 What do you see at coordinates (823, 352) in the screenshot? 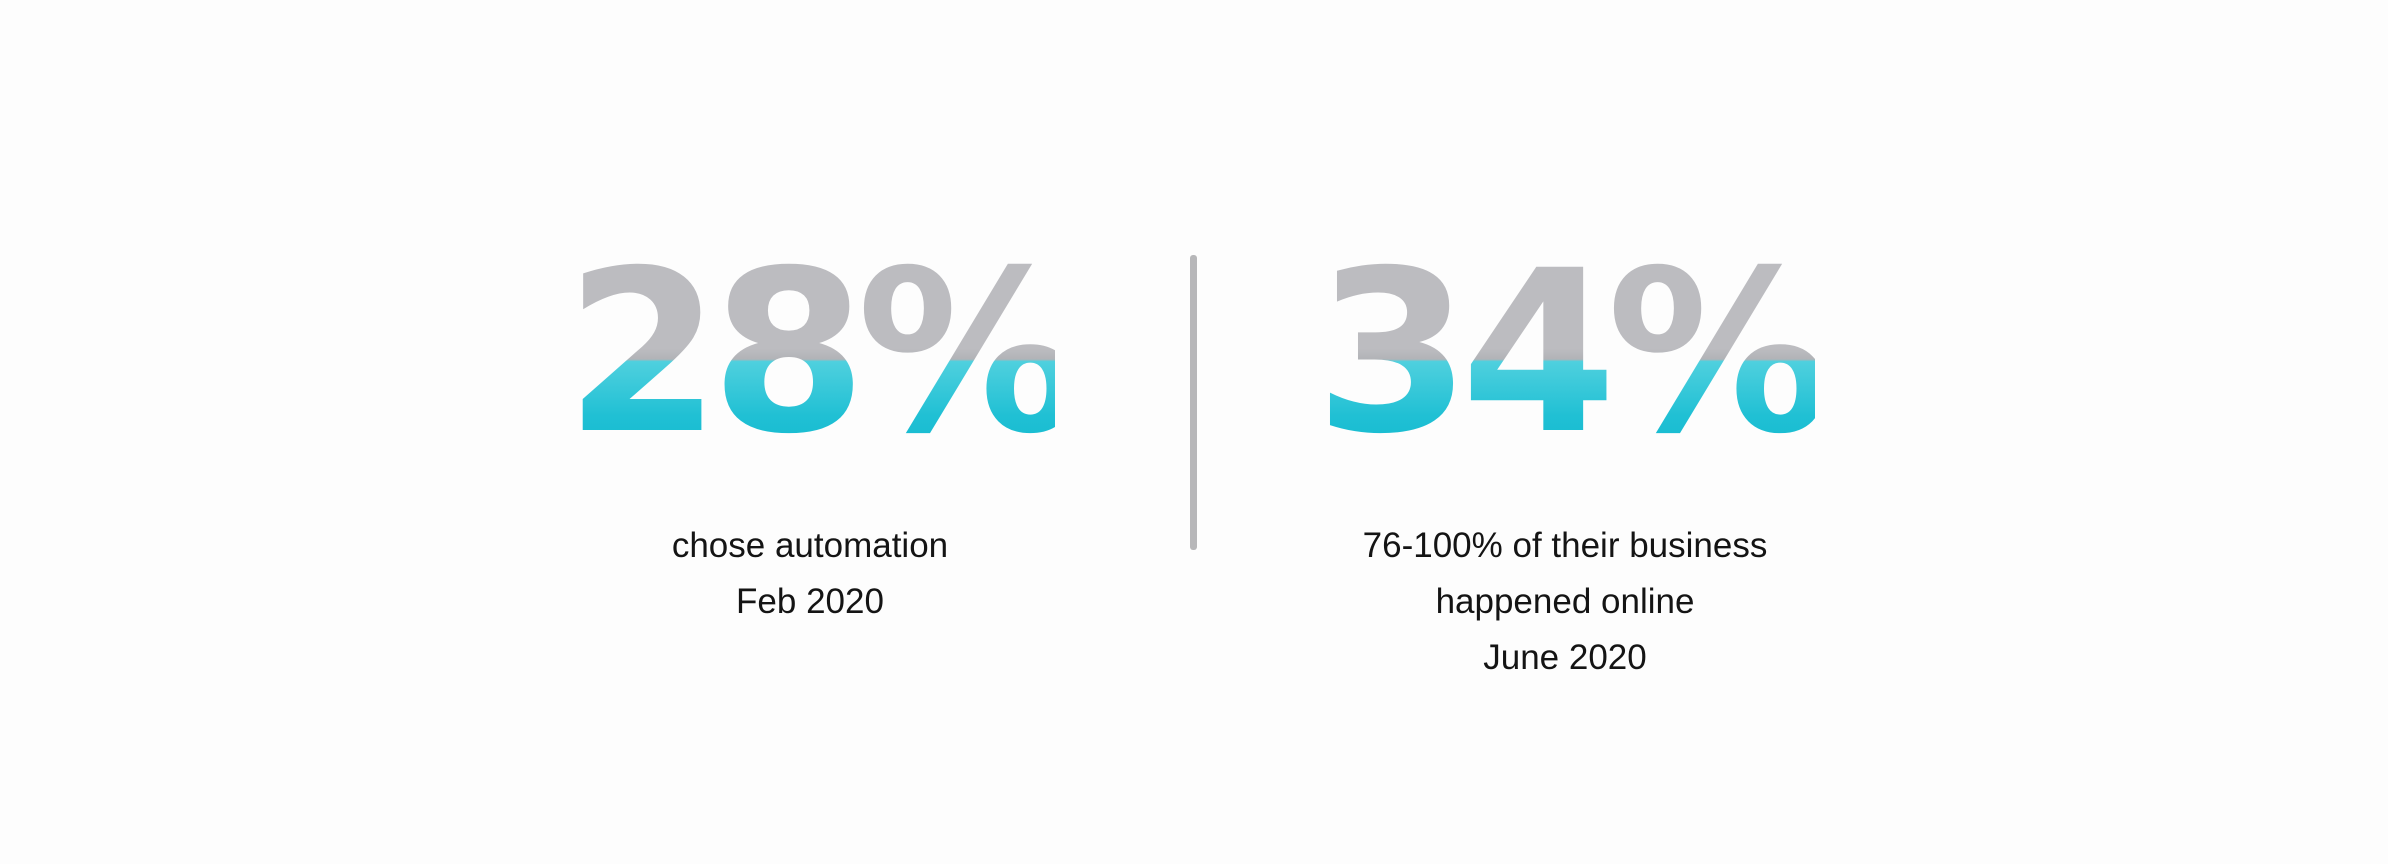
I see `stat-percentage: 28%` at bounding box center [823, 352].